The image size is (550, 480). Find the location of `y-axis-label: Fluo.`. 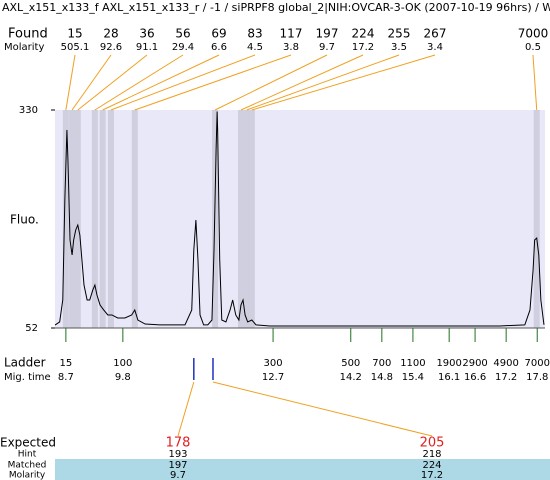

y-axis-label: Fluo. is located at coordinates (24, 220).